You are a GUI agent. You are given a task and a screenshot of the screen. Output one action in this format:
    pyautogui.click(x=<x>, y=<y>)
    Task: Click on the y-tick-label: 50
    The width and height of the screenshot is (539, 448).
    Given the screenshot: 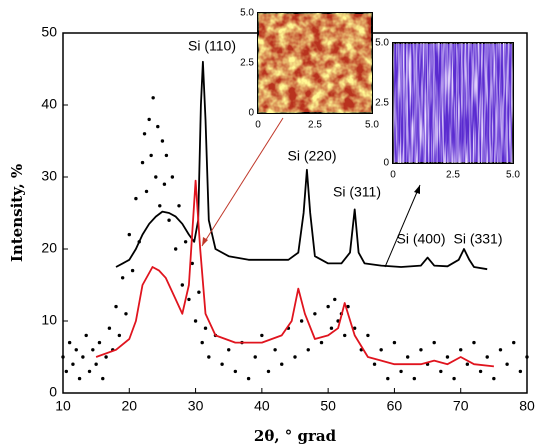 What is the action you would take?
    pyautogui.click(x=49, y=32)
    